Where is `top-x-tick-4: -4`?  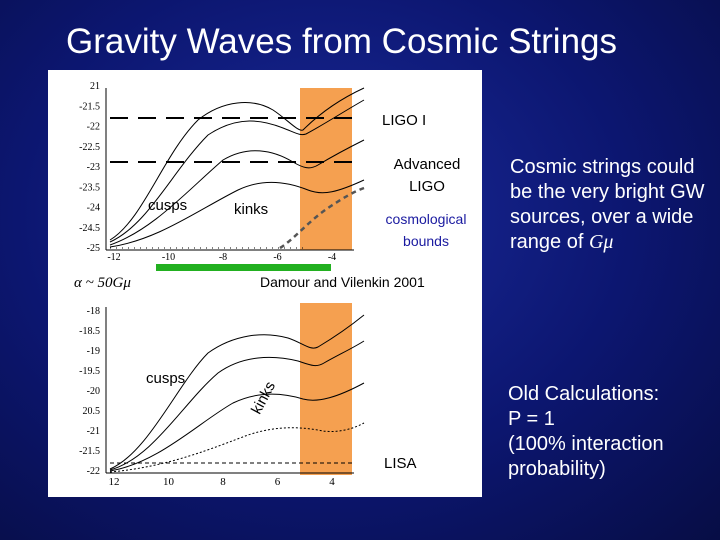 top-x-tick-4: -4 is located at coordinates (332, 257).